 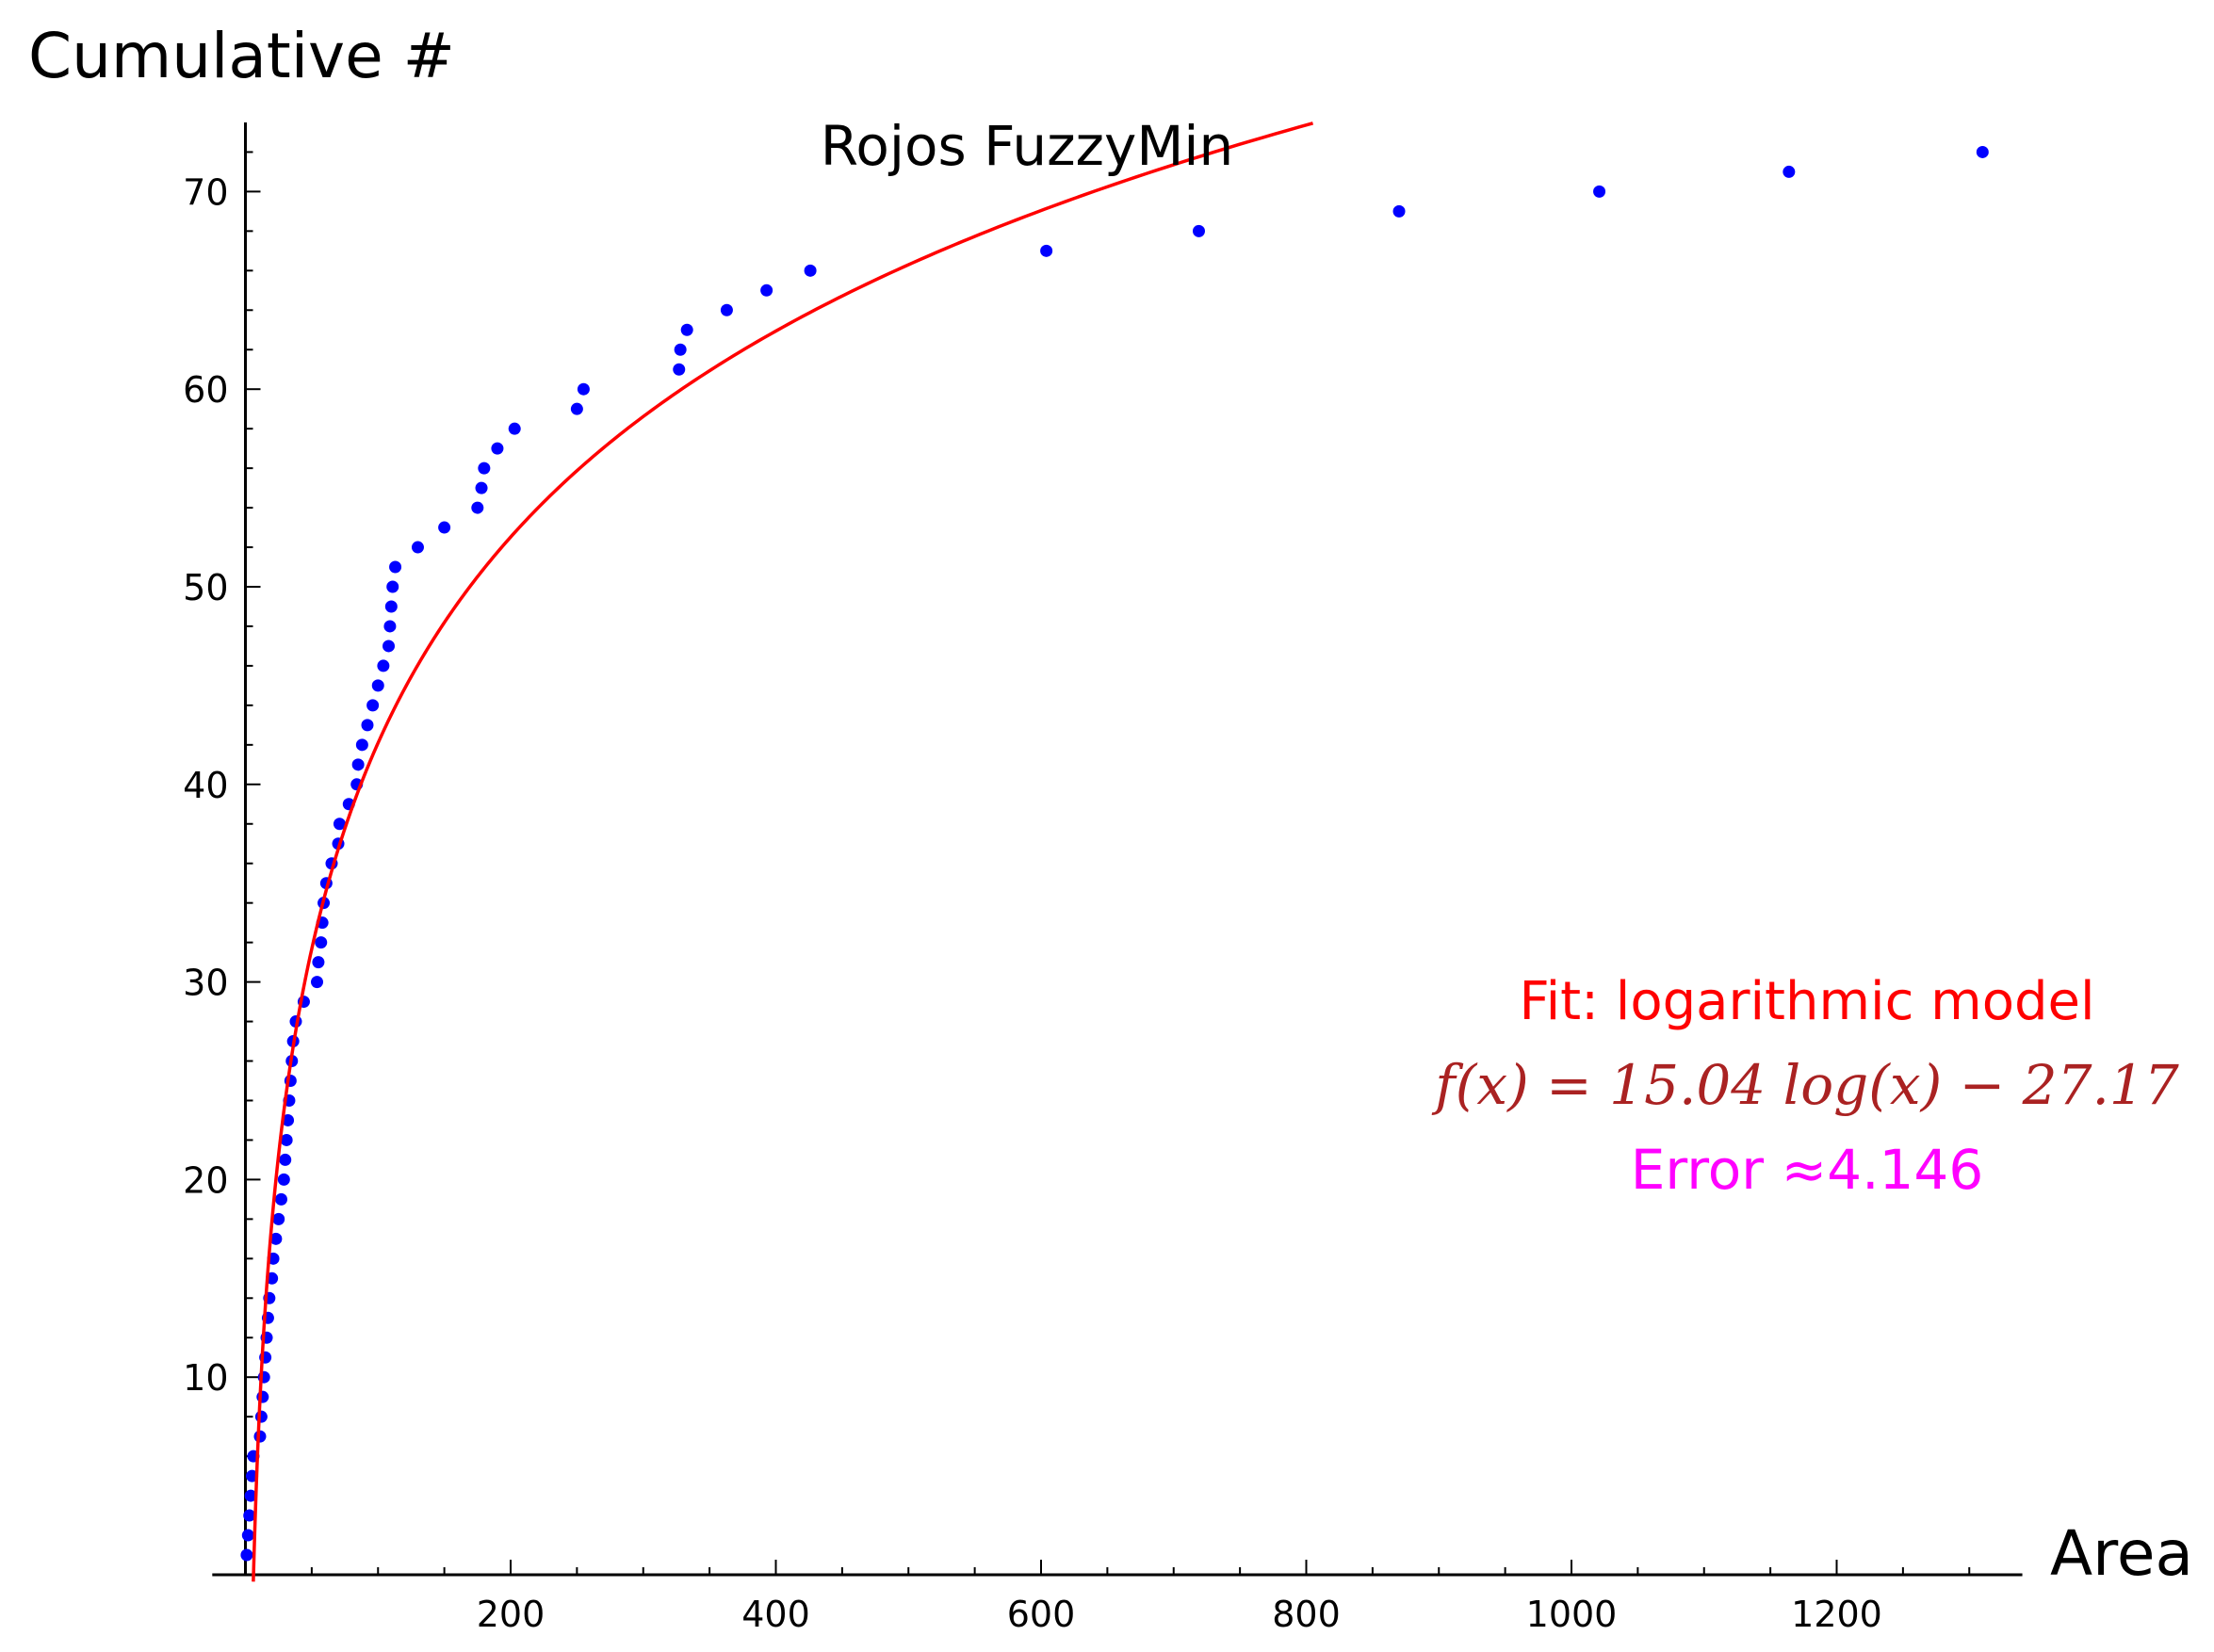 What do you see at coordinates (1836, 1614) in the screenshot?
I see `x-tick-label: 1200` at bounding box center [1836, 1614].